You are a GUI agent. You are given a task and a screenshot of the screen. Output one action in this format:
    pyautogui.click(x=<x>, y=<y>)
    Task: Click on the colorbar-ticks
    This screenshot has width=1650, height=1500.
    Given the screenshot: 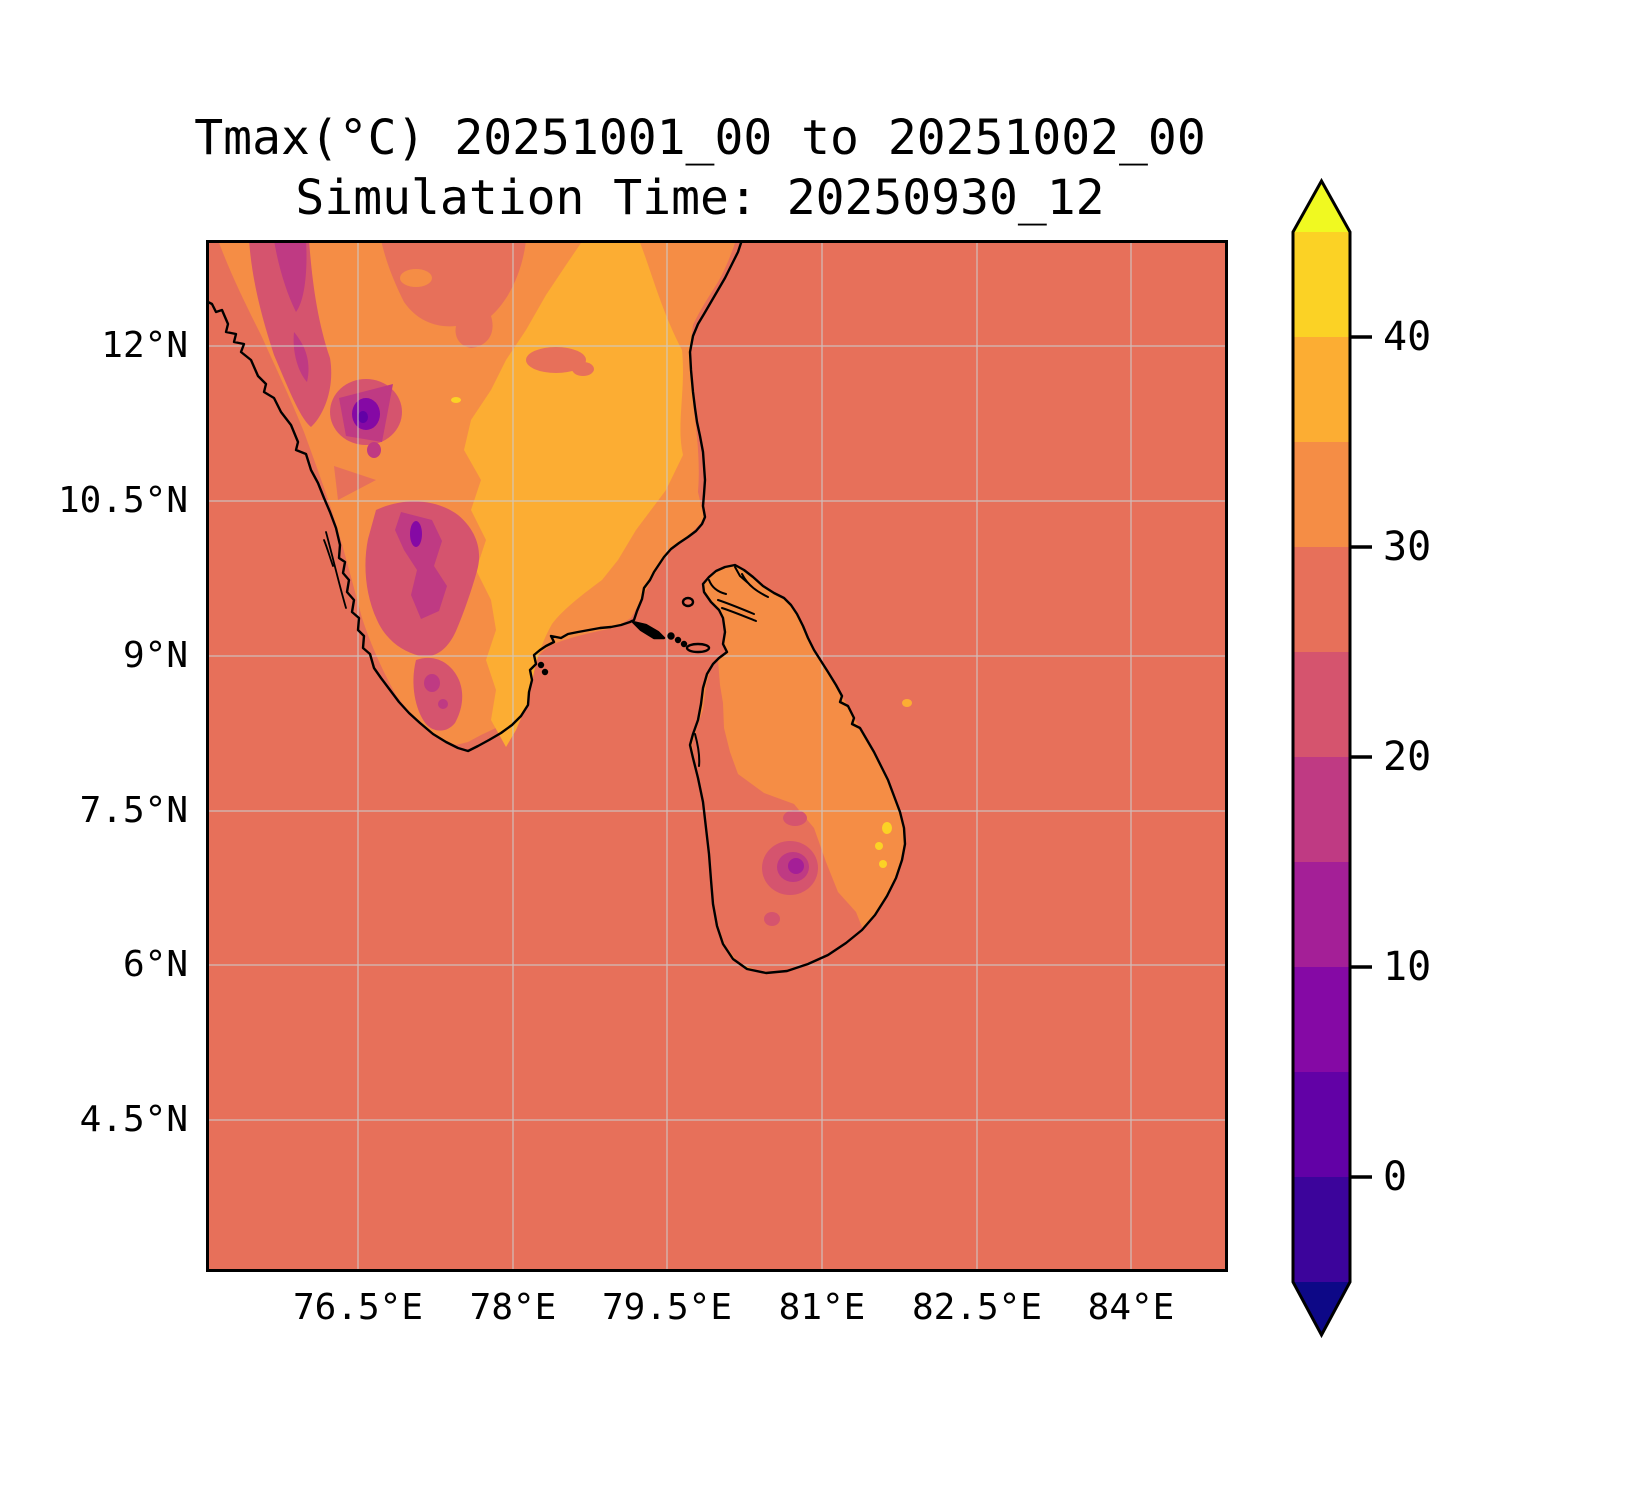 What is the action you would take?
    pyautogui.click(x=1361, y=757)
    